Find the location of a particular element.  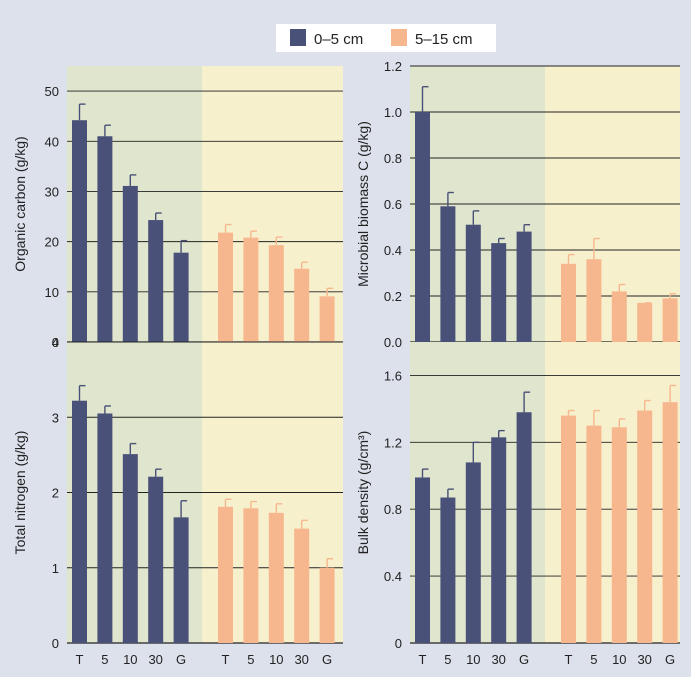

y-tick-label: 0.6 is located at coordinates (393, 204).